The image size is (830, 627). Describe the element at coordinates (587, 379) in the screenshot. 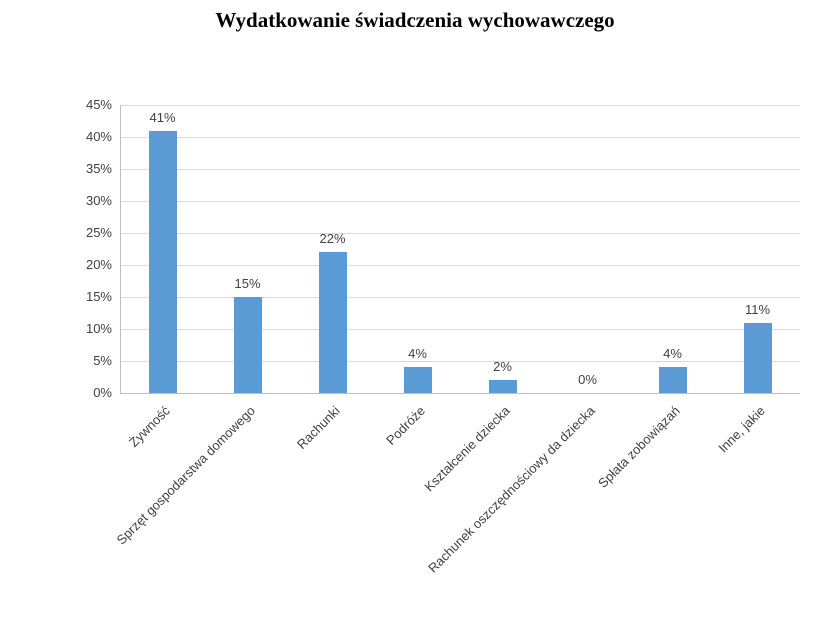

I see `bar-value-label: 0%` at that location.